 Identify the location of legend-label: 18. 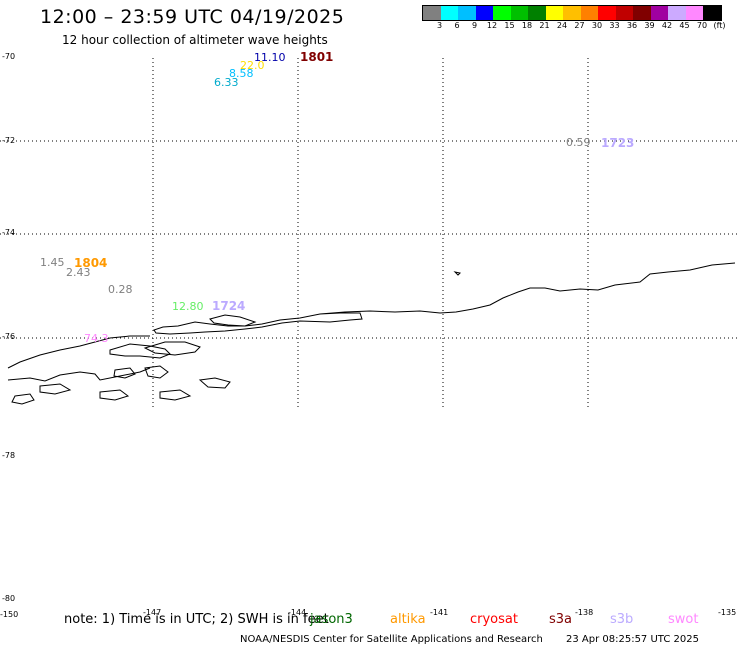
(527, 25).